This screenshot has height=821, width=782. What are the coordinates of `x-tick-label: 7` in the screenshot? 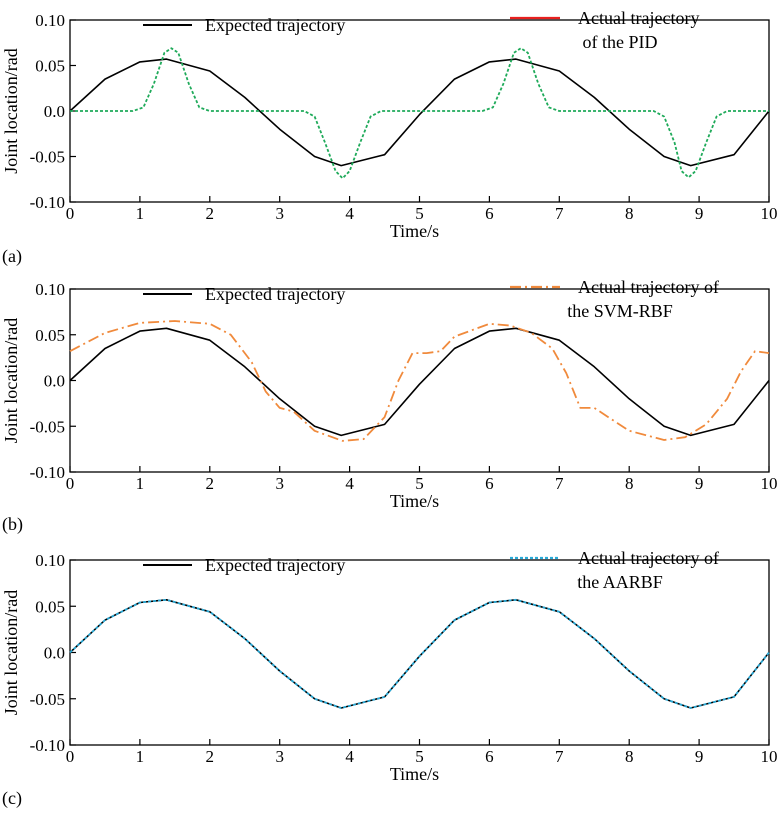 It's located at (559, 483).